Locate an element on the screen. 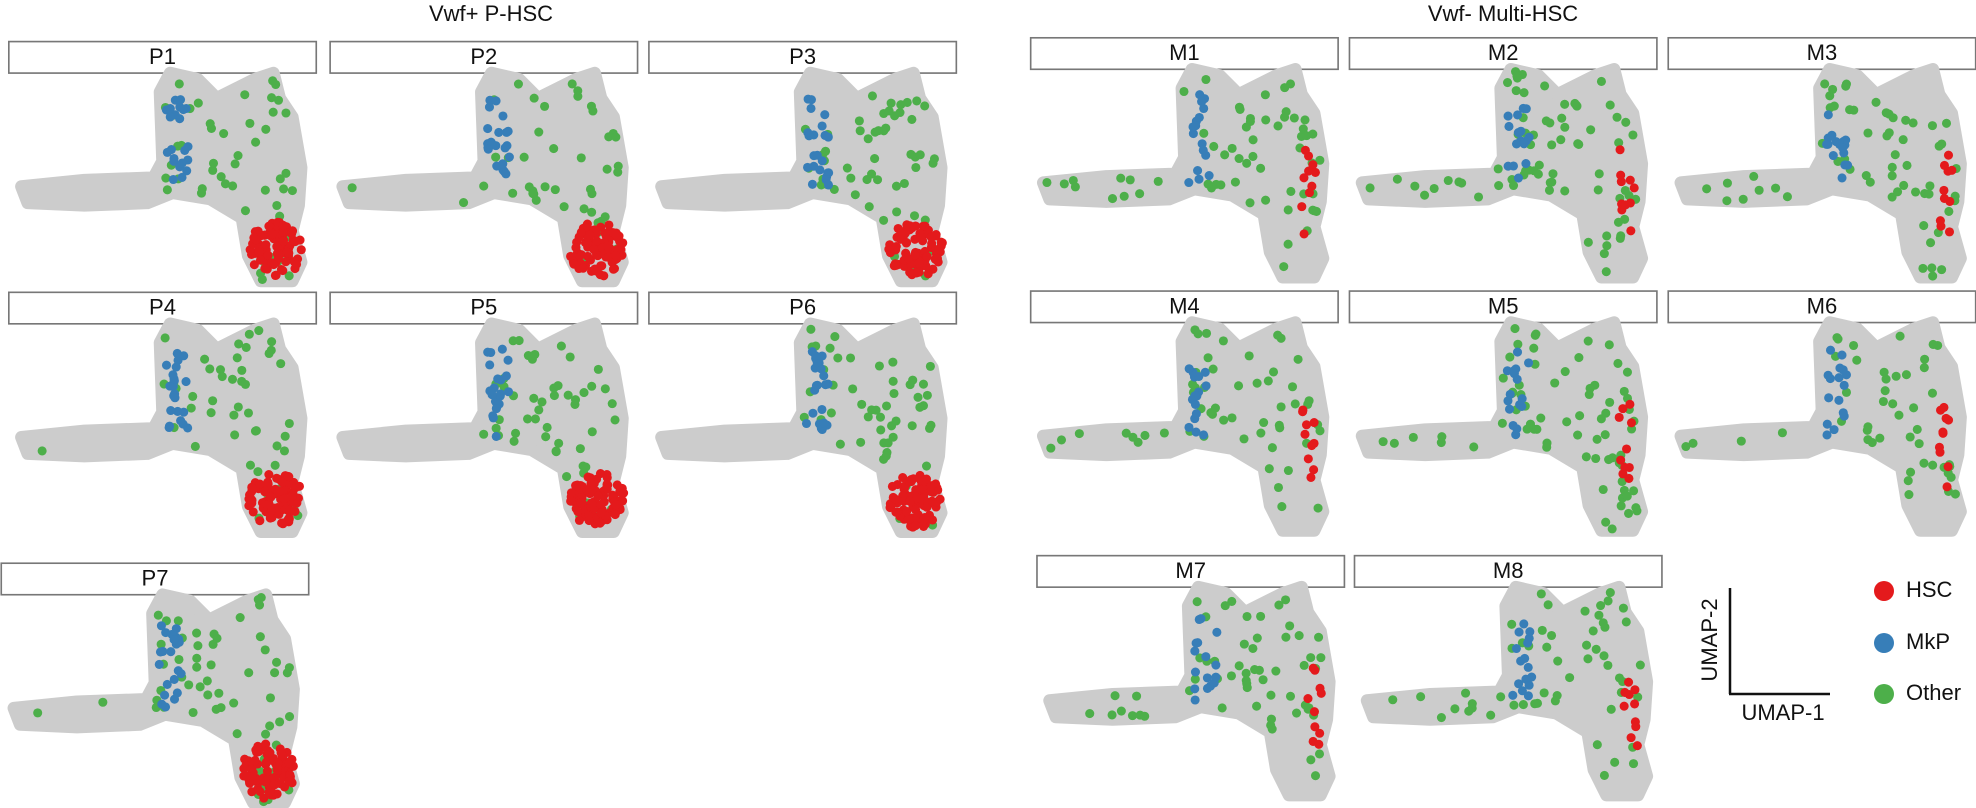 This screenshot has height=808, width=1976. panel-header is located at coordinates (1821, 307).